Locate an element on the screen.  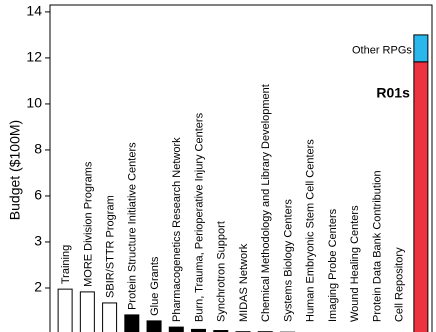
y-tick-label: 10 is located at coordinates (34, 103).